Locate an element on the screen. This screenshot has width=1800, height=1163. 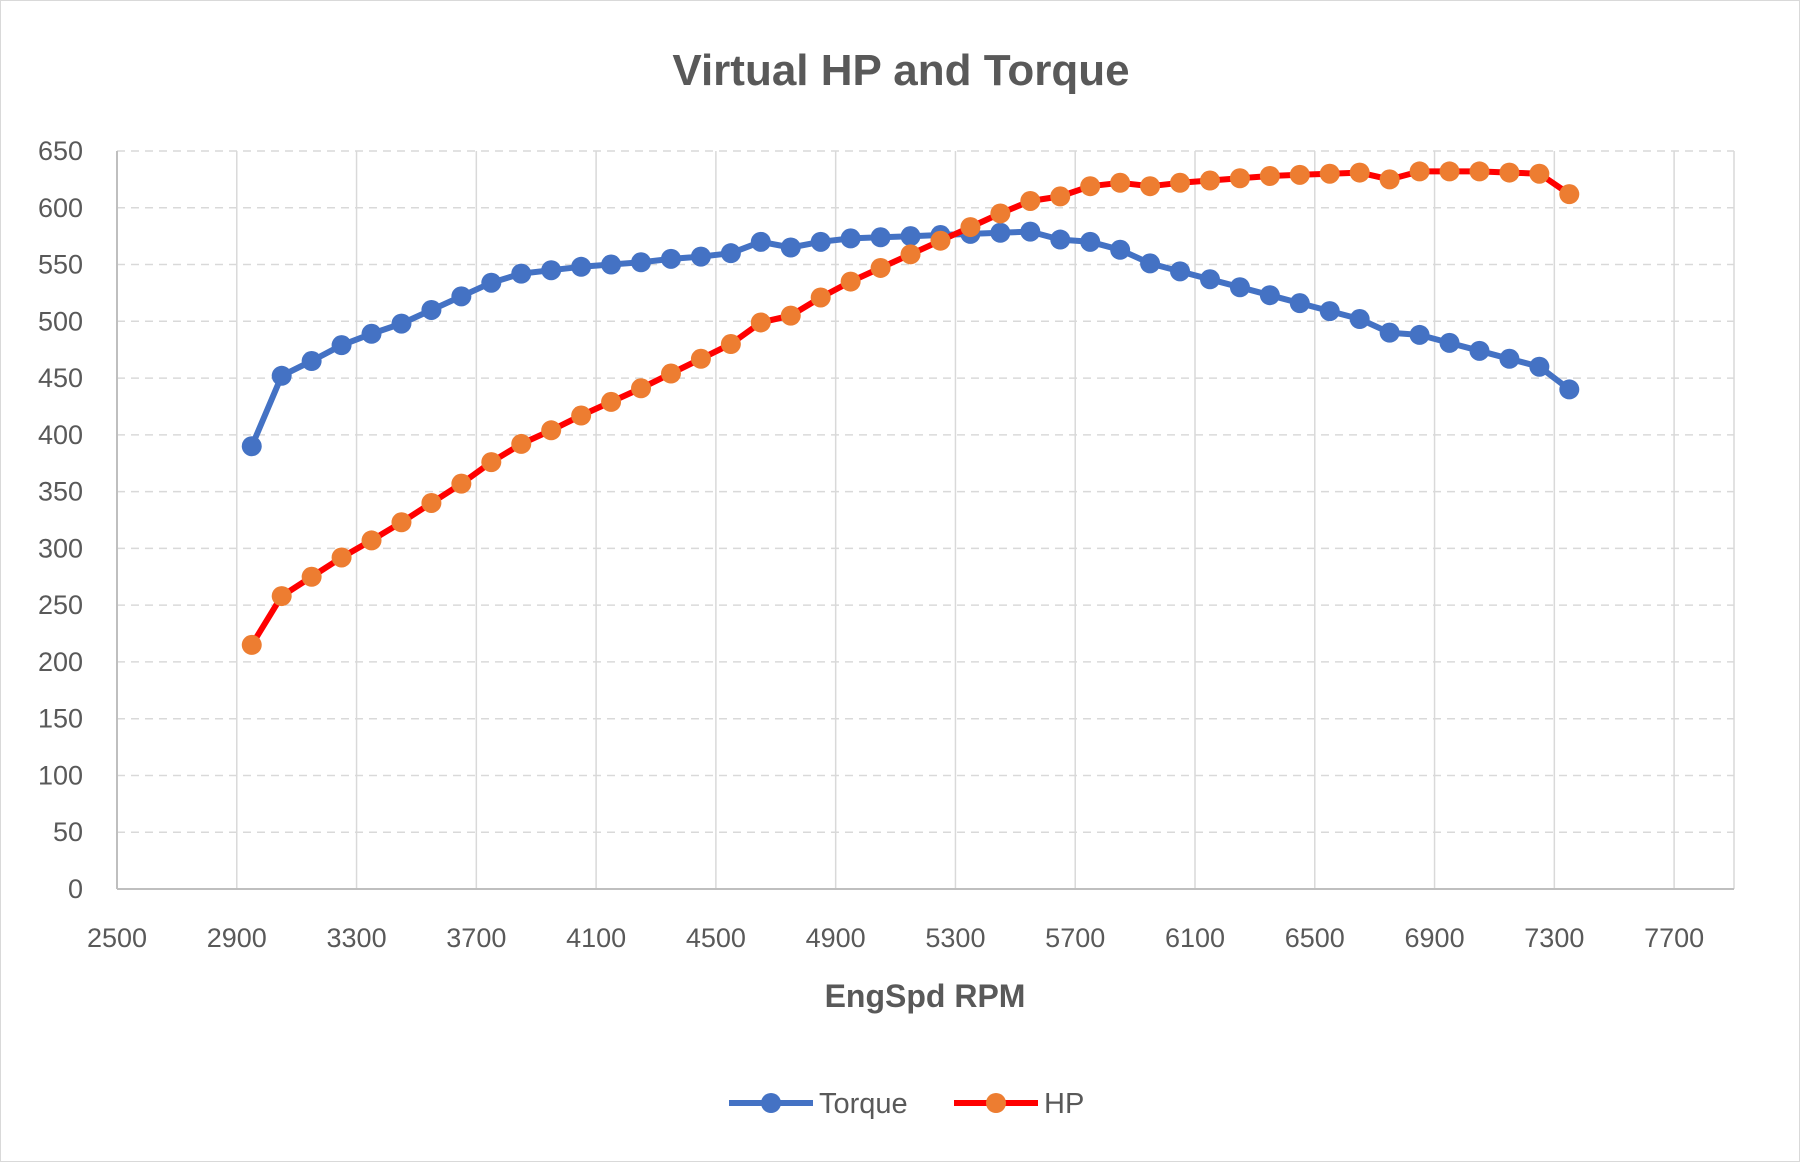
legend-label-hp: HP is located at coordinates (1064, 1104).